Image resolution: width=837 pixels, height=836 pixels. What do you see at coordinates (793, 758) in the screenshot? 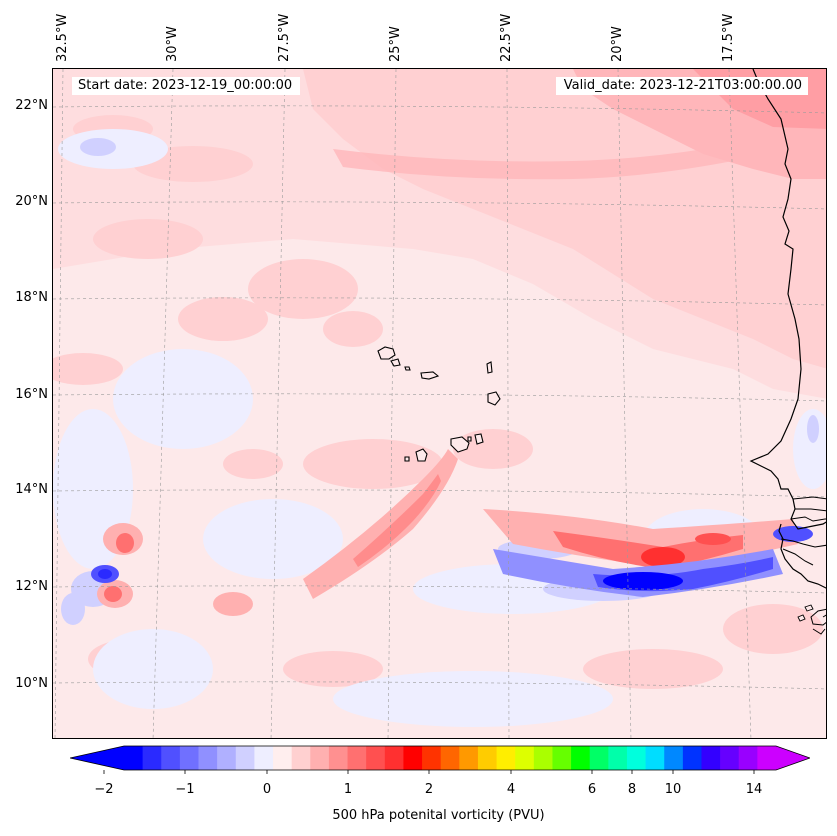
I see `colorbar-over-extension` at bounding box center [793, 758].